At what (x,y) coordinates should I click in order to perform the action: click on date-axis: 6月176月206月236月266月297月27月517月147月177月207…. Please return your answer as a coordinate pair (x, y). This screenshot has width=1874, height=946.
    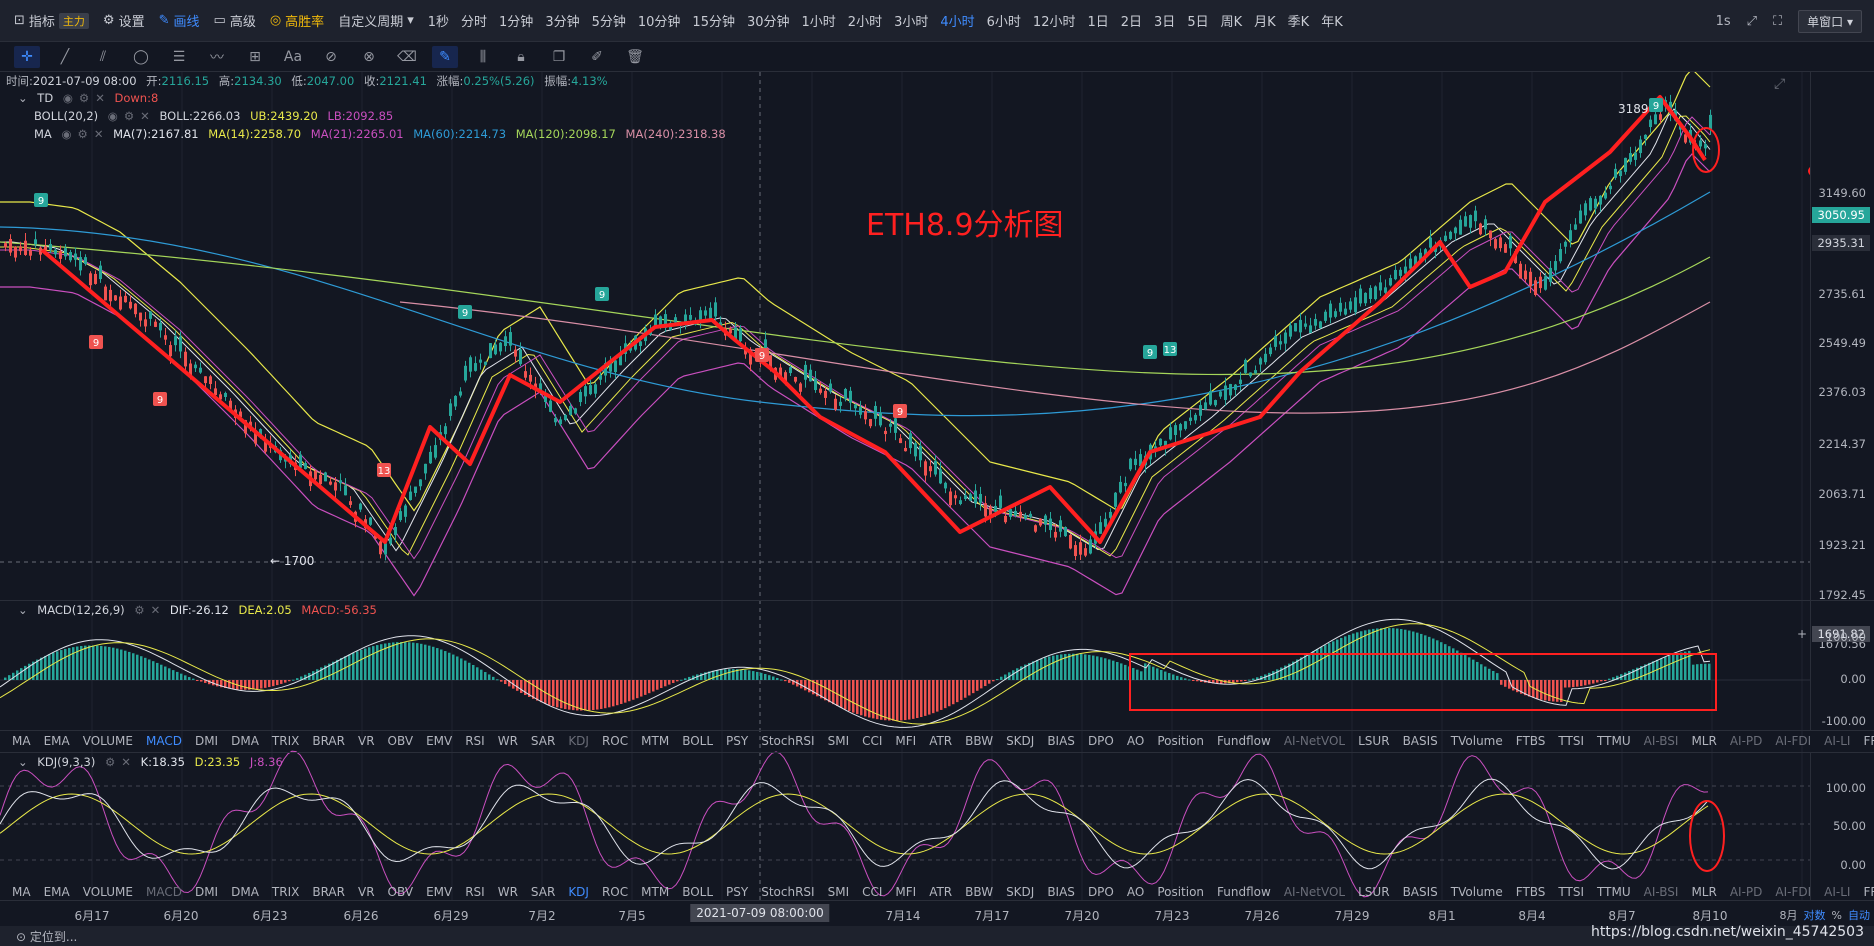
    Looking at the image, I should click on (937, 913).